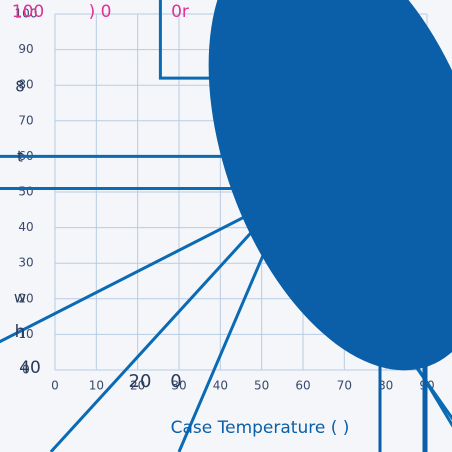 Image resolution: width=452 pixels, height=452 pixels. Describe the element at coordinates (180, 12) in the screenshot. I see `annotation: 0r` at that location.